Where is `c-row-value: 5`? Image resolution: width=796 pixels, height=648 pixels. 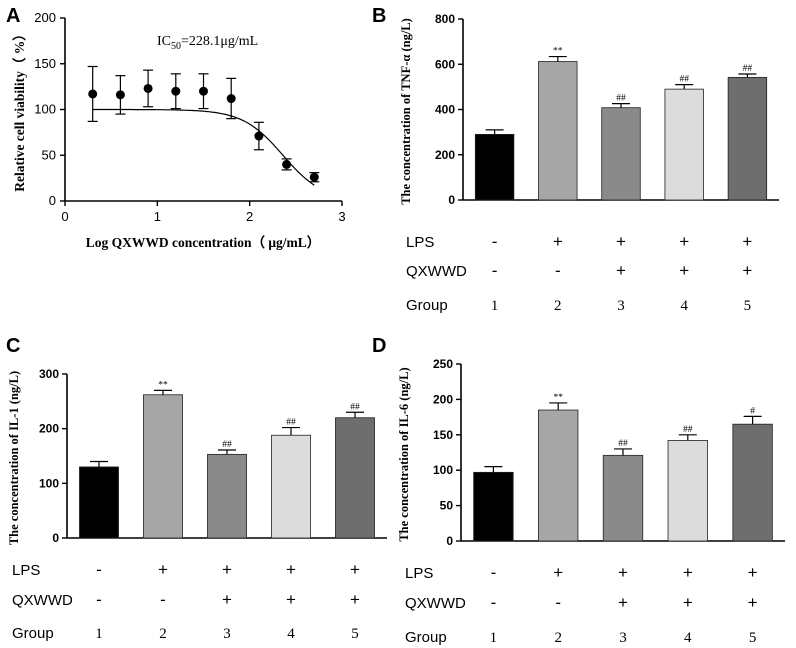
c-row-value: 5 is located at coordinates (355, 634).